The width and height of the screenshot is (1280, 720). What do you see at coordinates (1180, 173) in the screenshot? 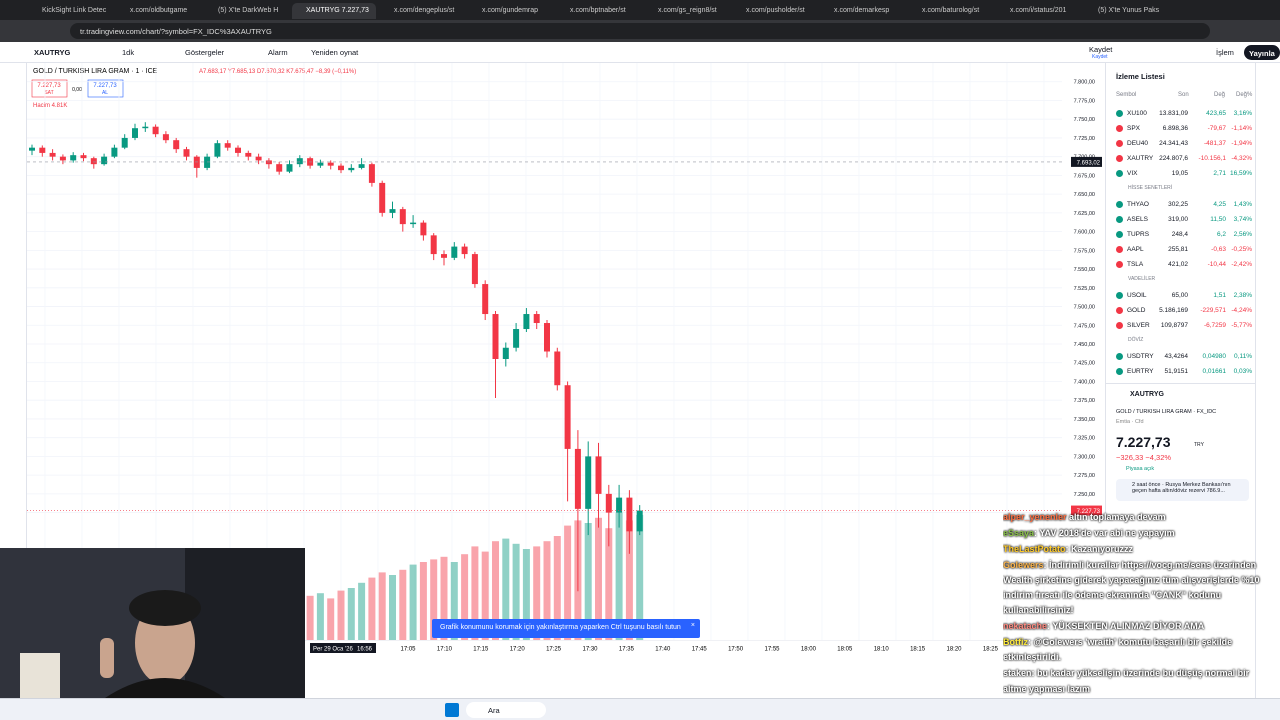
I see `watchlist-row: VIX 19,05 2,71 16,59%` at bounding box center [1180, 173].